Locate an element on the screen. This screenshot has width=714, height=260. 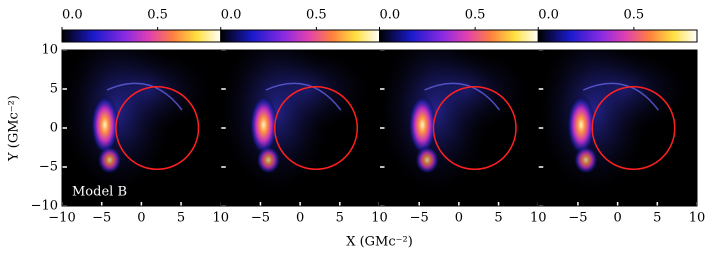
y-tick-label: −5 is located at coordinates (48, 167).